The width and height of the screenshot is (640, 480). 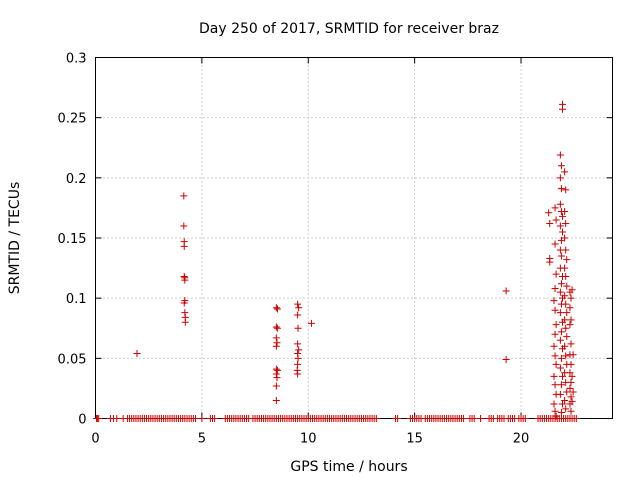 I want to click on x-tick-label: 0, so click(x=95, y=439).